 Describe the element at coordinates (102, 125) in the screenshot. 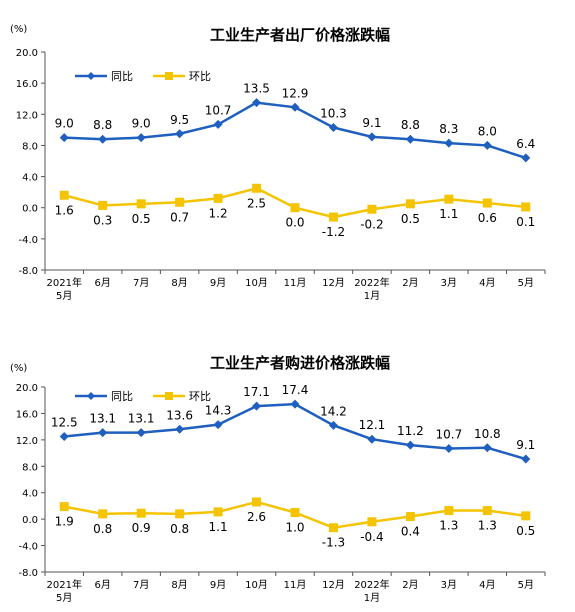

I see `data-label: 8.8` at that location.